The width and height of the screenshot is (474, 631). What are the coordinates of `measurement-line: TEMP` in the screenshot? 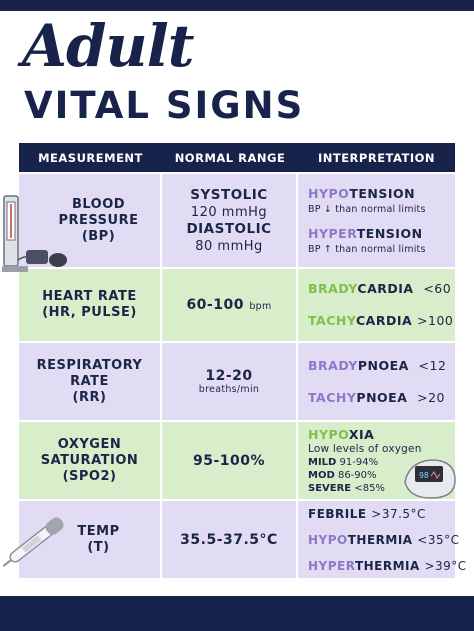 It's located at (98, 531).